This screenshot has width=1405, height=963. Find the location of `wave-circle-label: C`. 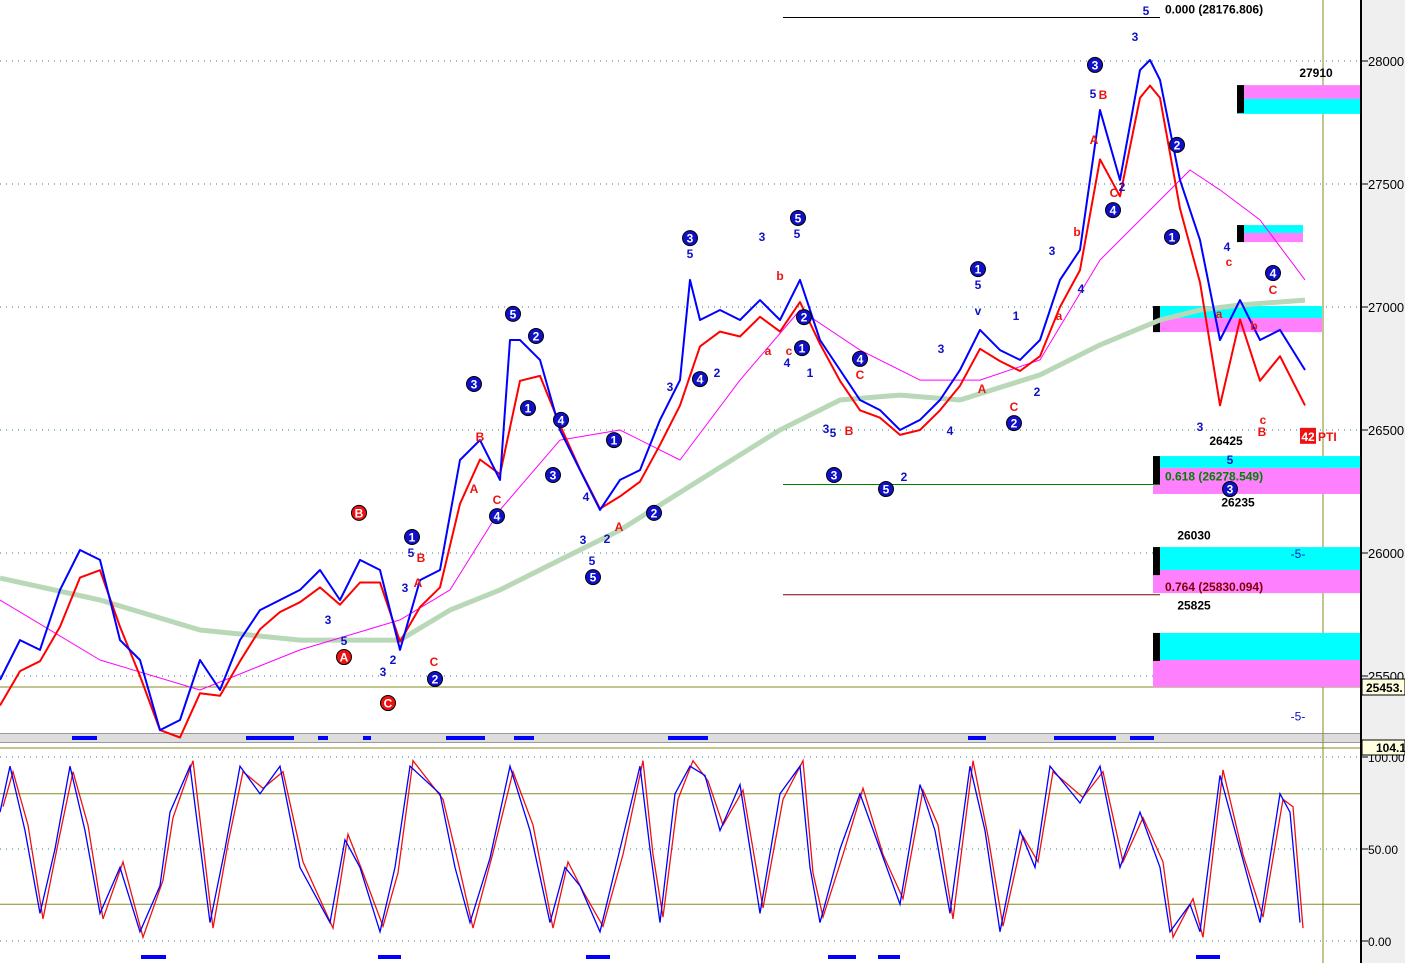

wave-circle-label: C is located at coordinates (388, 704).